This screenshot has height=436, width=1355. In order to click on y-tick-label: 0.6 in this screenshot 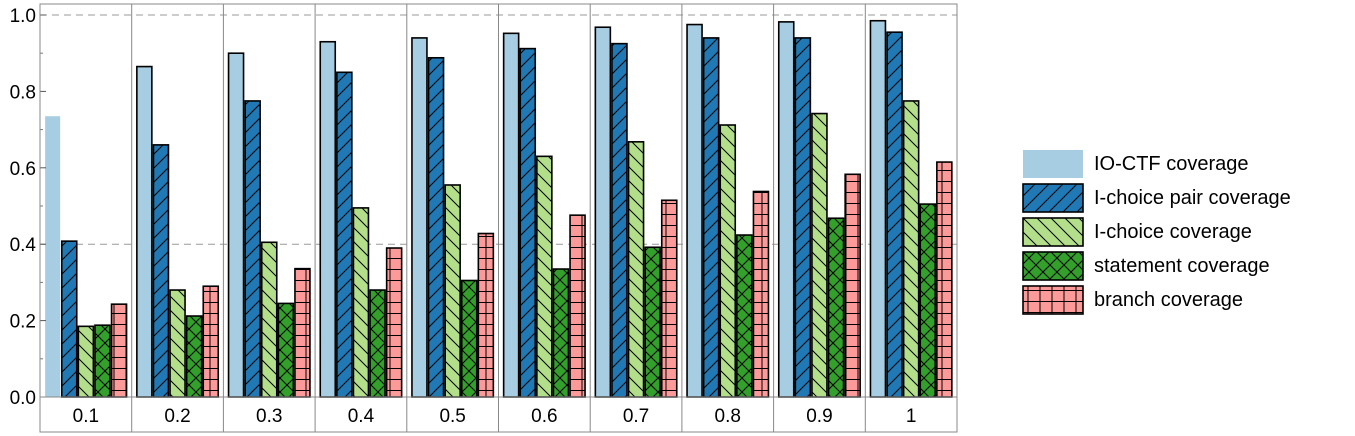, I will do `click(23, 169)`.